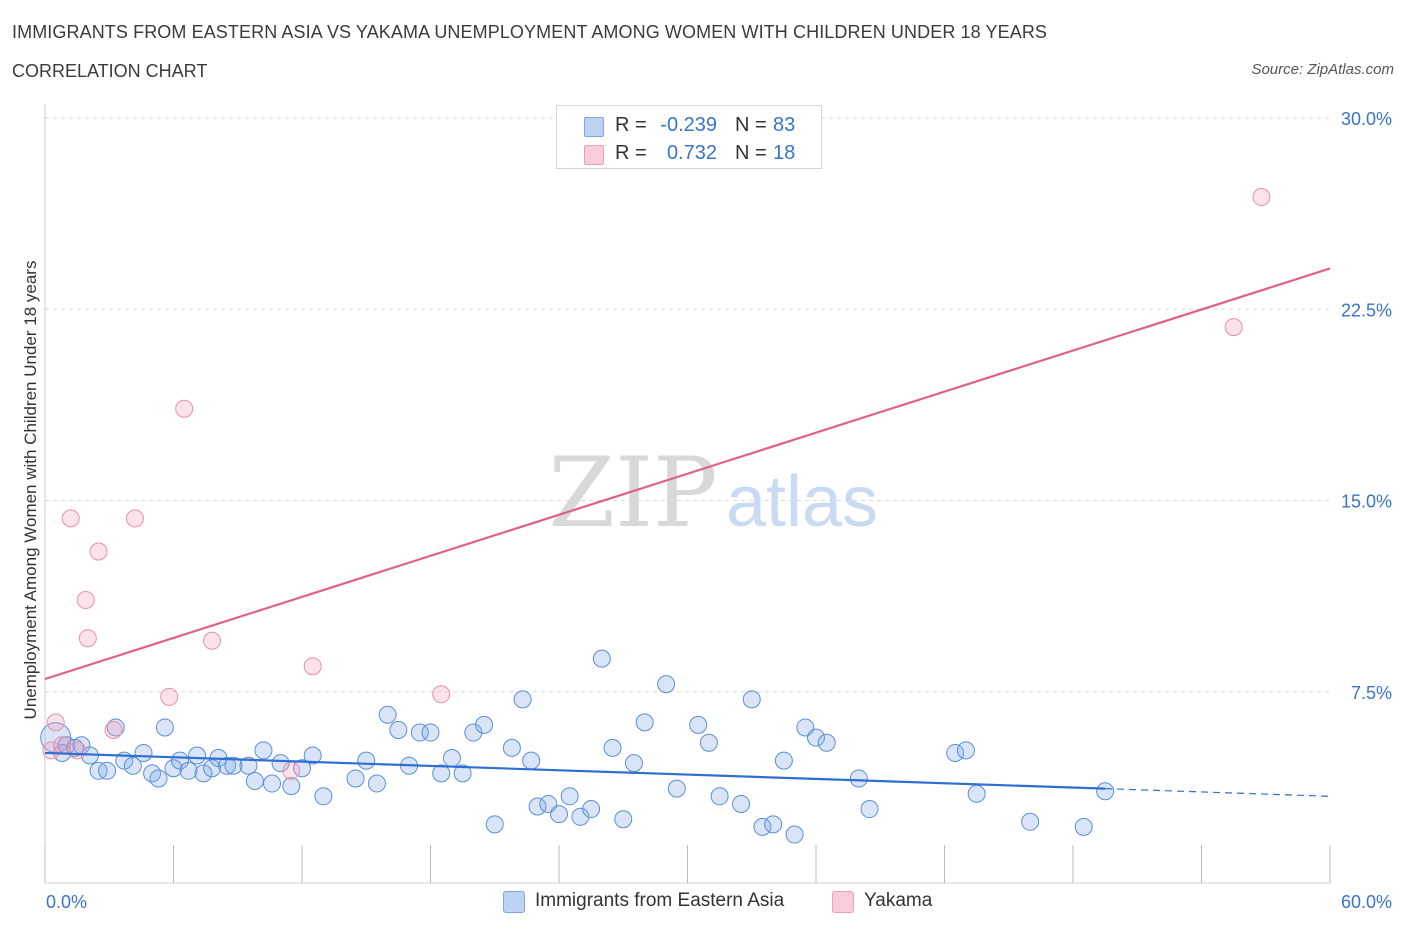  Describe the element at coordinates (1366, 902) in the screenshot. I see `x-tick-label: 60.0%` at that location.